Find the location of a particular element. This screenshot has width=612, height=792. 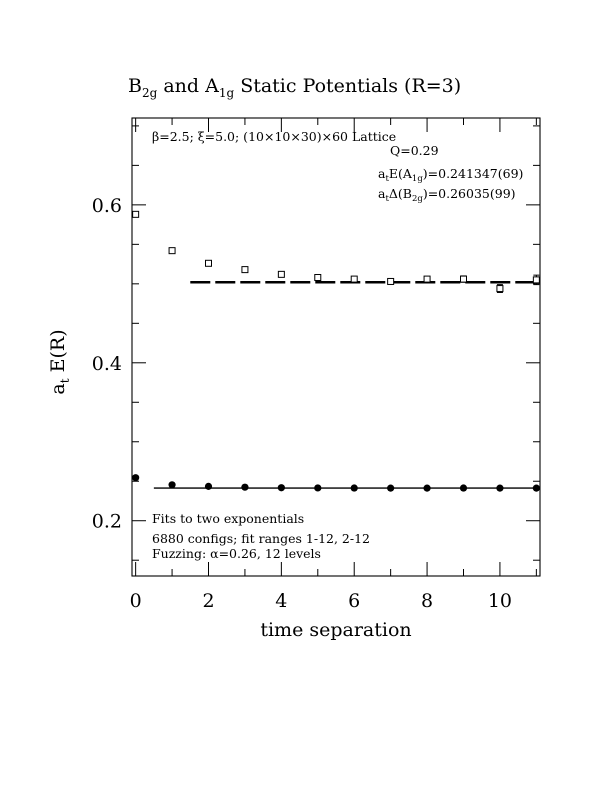

x-tick-label: 0 is located at coordinates (136, 601).